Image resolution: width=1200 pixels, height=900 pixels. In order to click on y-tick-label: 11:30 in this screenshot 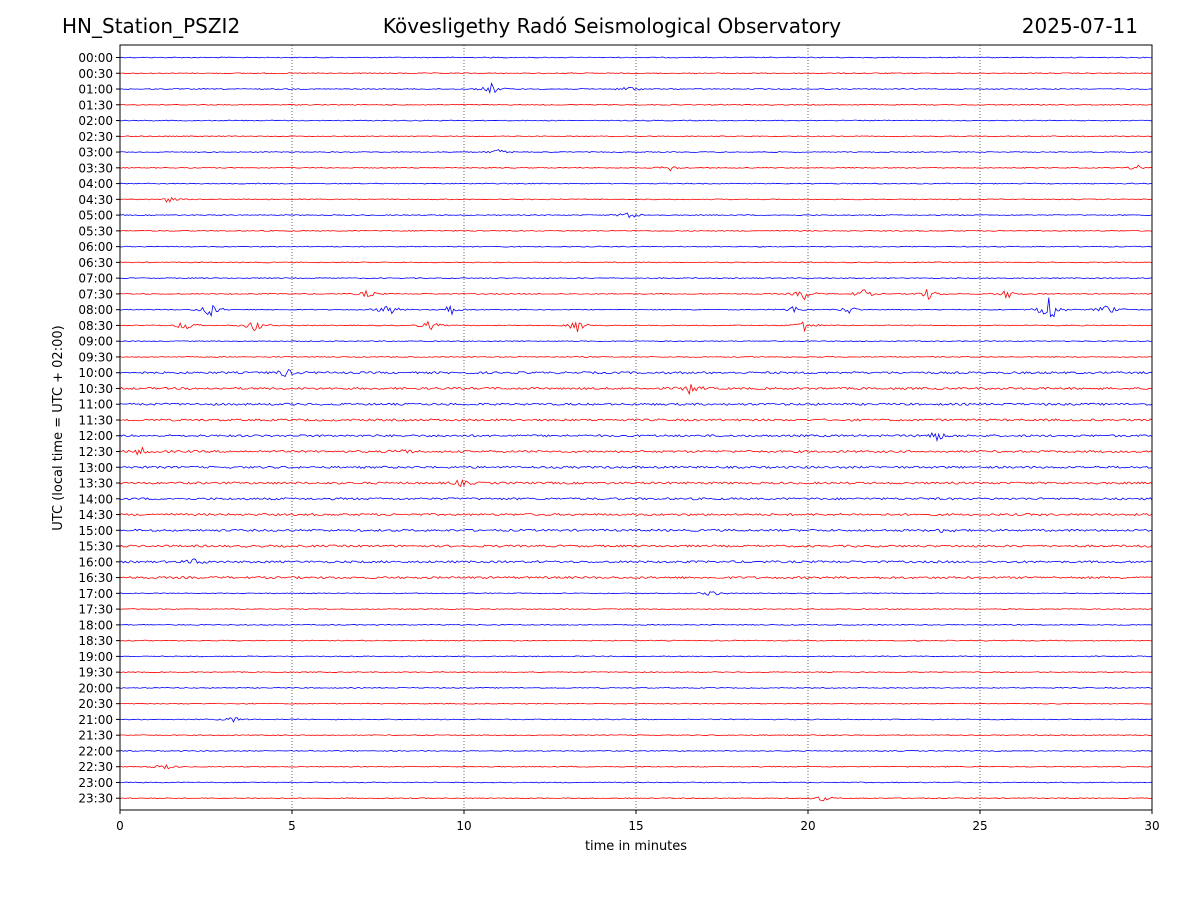, I will do `click(95, 420)`.